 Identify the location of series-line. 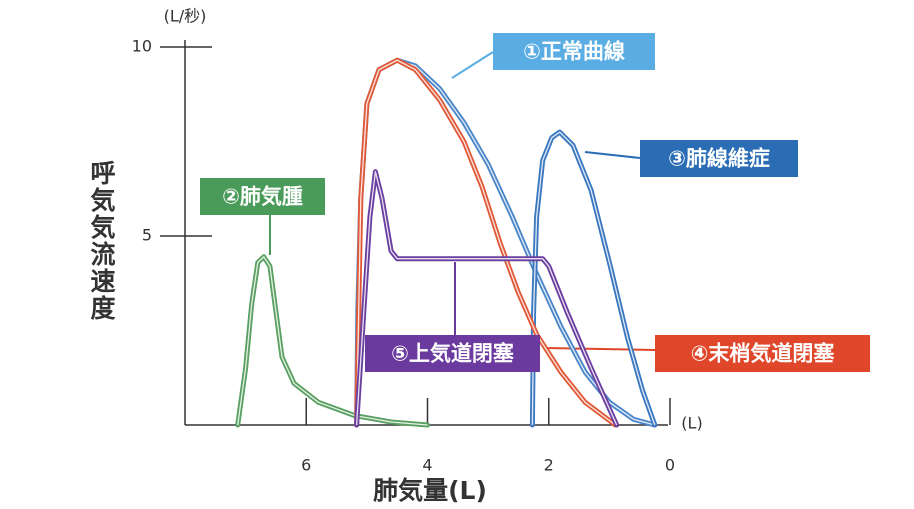
(487, 298).